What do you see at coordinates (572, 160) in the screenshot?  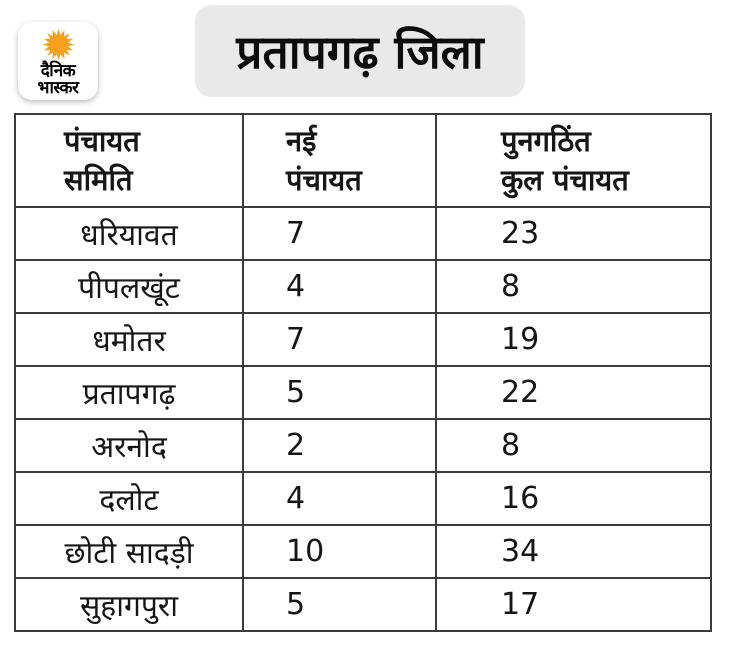 I see `col-header-reorganized-total: पुनगठिंत कुल पंचायत` at bounding box center [572, 160].